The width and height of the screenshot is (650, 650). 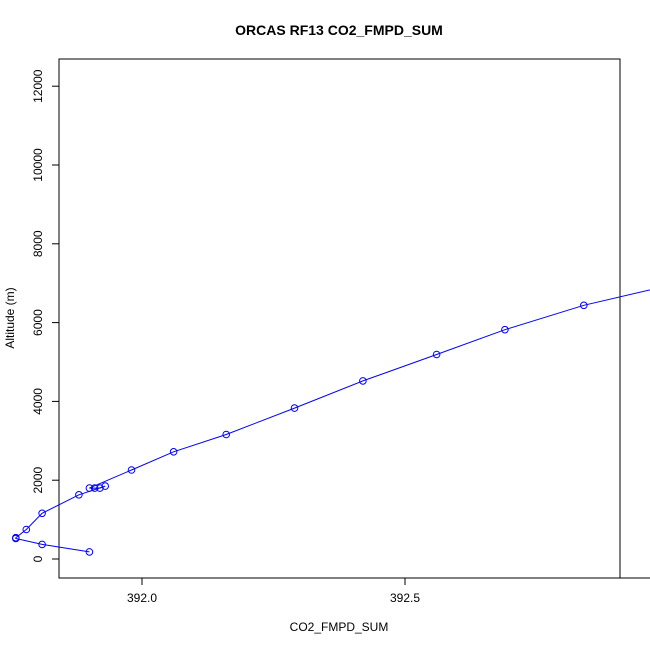 I want to click on x-axis-label: CO2_FMPD_SUM, so click(x=339, y=627).